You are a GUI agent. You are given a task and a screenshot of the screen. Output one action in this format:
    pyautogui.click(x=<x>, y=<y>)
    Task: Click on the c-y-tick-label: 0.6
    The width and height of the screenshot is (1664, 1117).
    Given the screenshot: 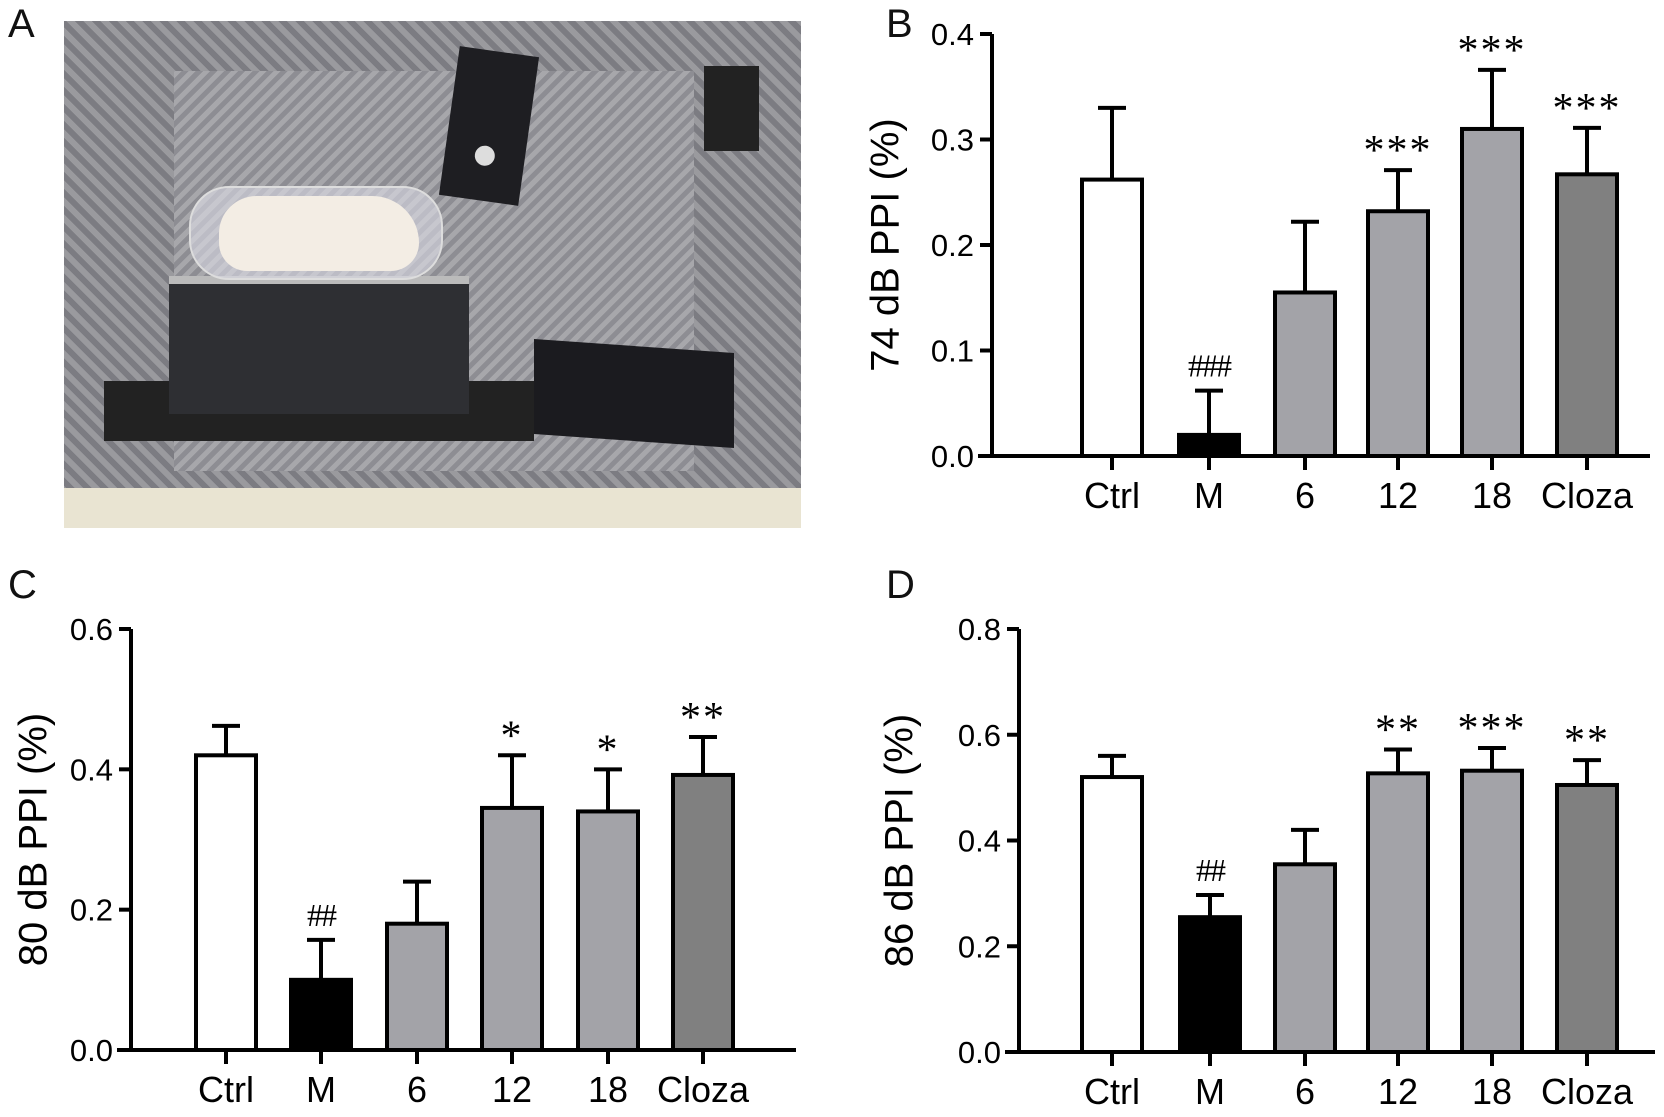 What is the action you would take?
    pyautogui.click(x=91, y=629)
    